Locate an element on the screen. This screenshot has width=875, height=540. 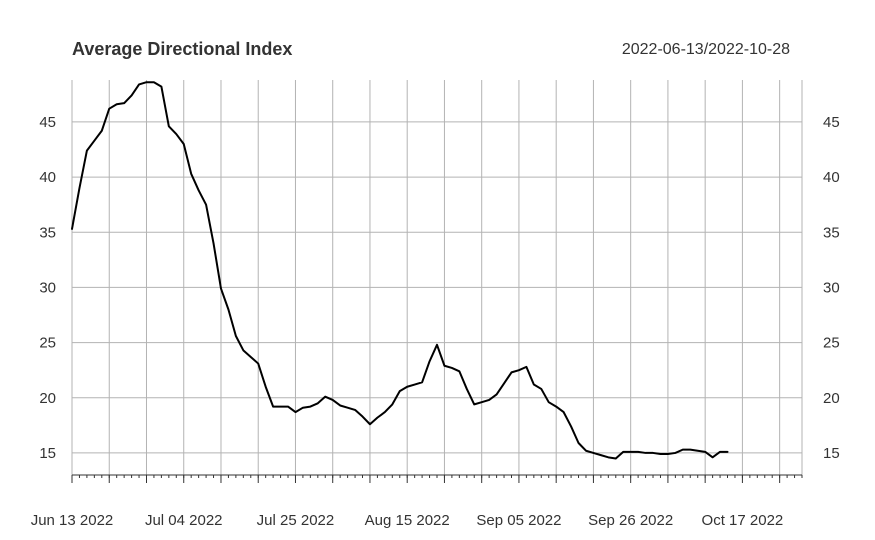
y-axis-left: 15 20 25 30 35 40 45 is located at coordinates (47, 288).